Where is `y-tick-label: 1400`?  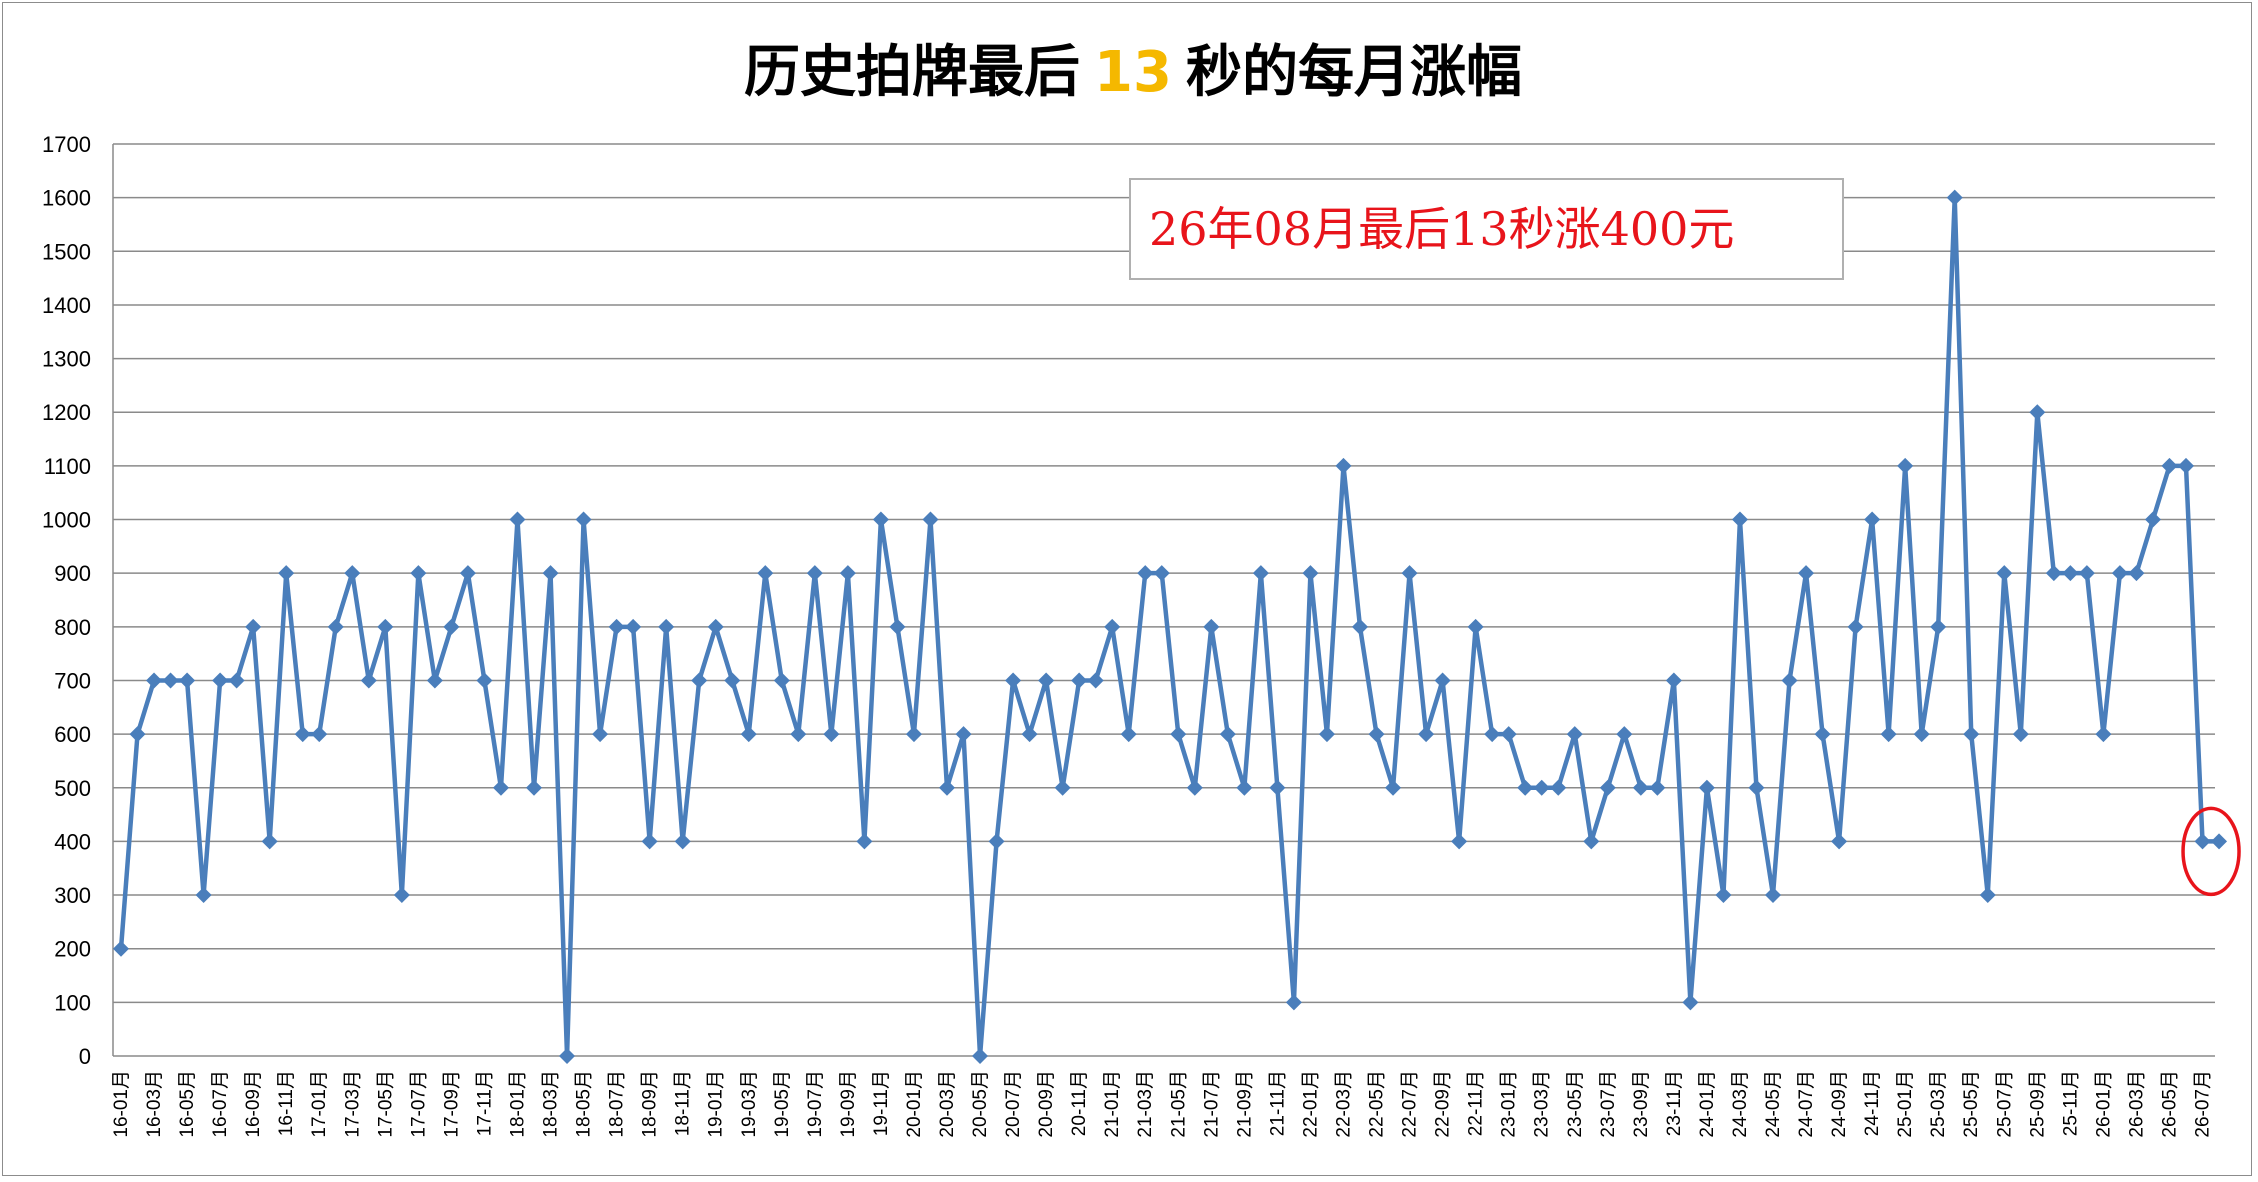 y-tick-label: 1400 is located at coordinates (66, 305).